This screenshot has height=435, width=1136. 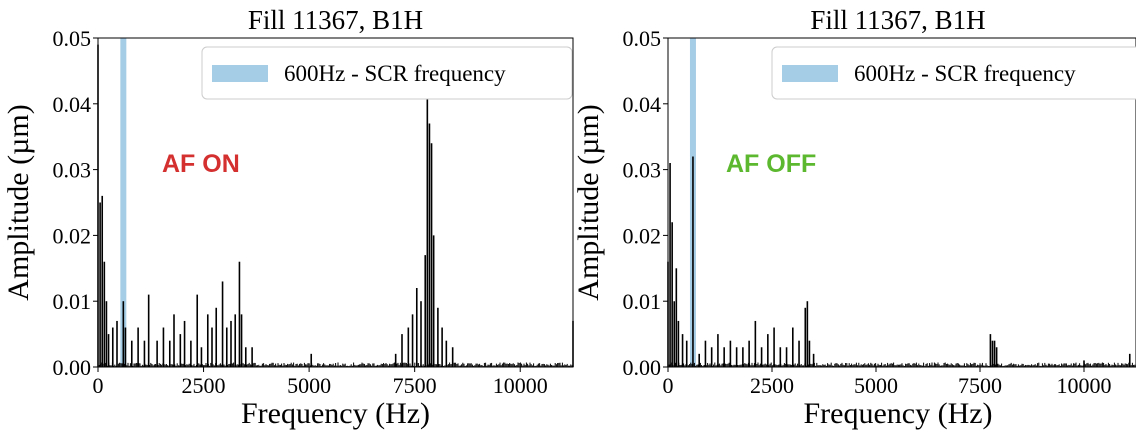 I want to click on af-status-annotation: AF OFF, so click(x=771, y=164).